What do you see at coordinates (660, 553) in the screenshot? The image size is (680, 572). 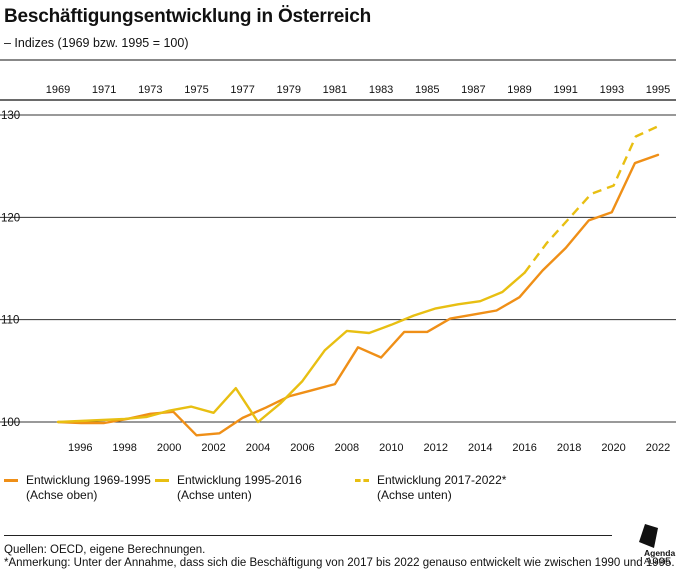 I see `logo-line1: Agenda` at bounding box center [660, 553].